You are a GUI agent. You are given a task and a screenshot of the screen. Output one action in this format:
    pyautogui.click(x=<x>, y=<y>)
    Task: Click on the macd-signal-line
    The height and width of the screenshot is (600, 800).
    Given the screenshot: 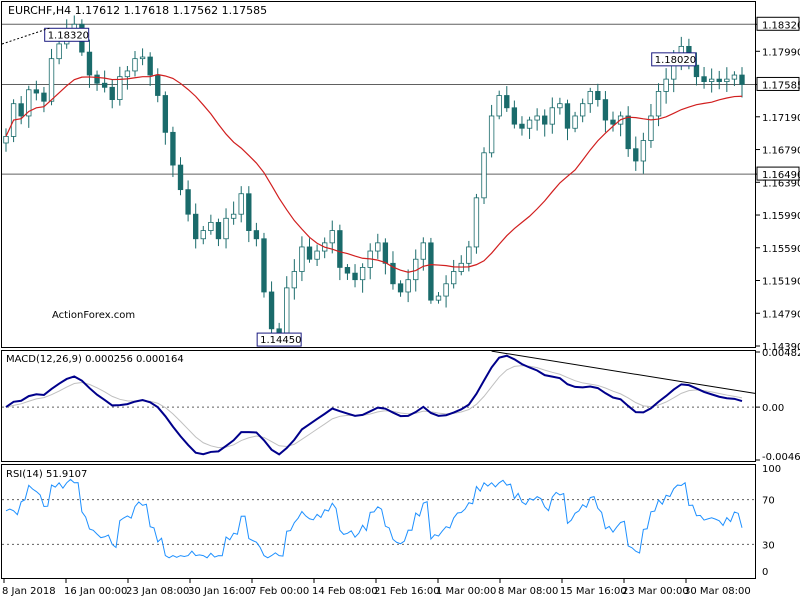 What is the action you would take?
    pyautogui.click(x=374, y=407)
    